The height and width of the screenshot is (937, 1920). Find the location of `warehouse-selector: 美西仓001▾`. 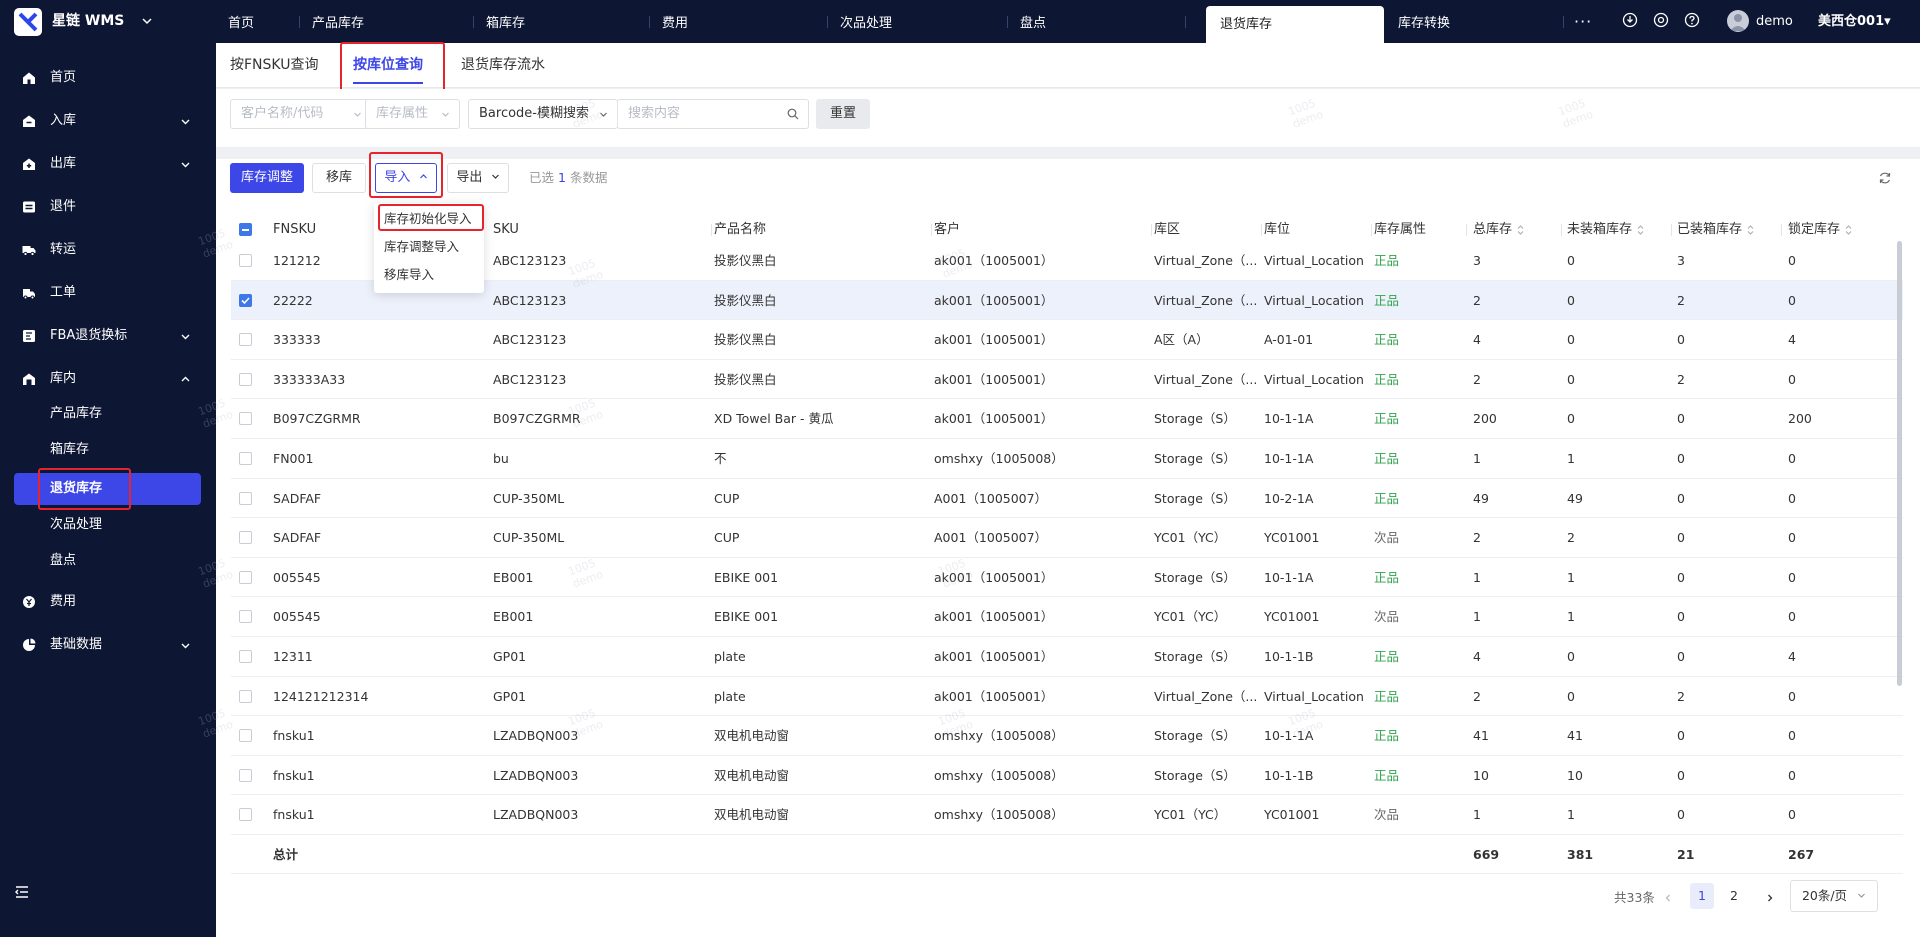

warehouse-selector: 美西仓001▾ is located at coordinates (1854, 21).